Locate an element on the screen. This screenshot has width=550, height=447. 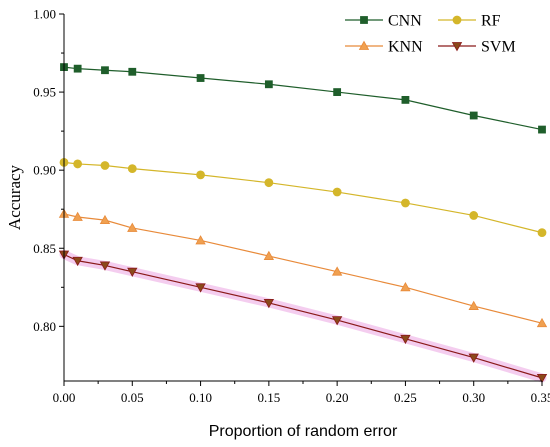
legend: CNN RF KNN SVM is located at coordinates (430, 34).